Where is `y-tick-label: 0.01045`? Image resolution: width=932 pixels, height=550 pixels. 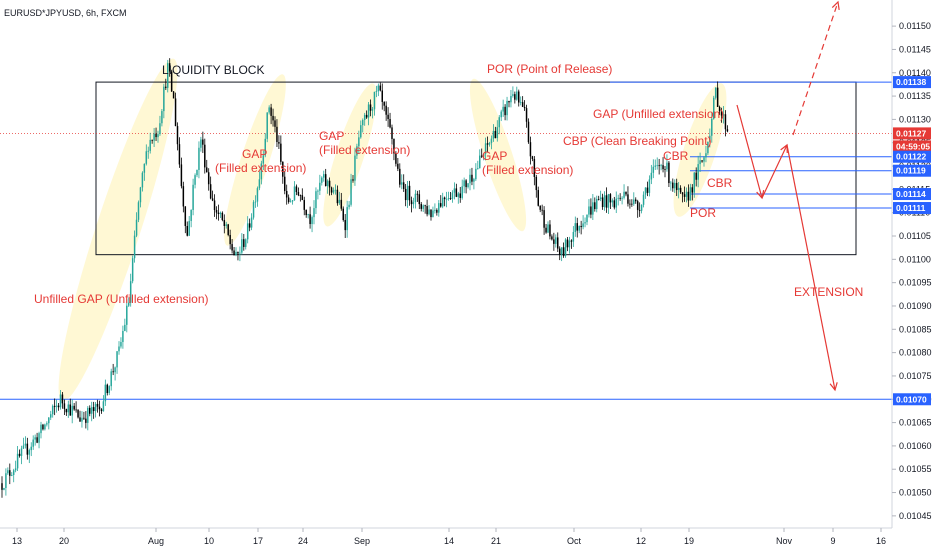
y-tick-label: 0.01045 is located at coordinates (915, 516).